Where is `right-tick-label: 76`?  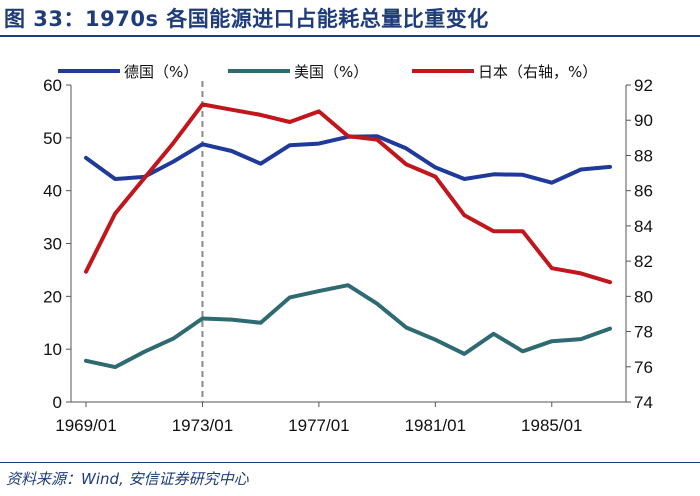 right-tick-label: 76 is located at coordinates (643, 367).